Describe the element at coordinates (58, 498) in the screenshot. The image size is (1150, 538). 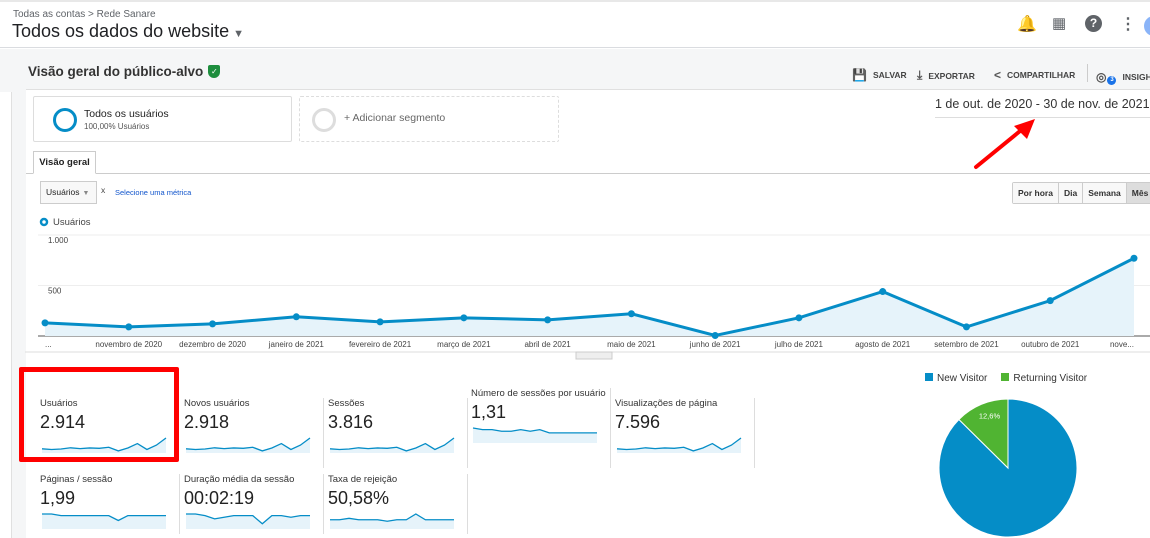
I see `metric-value: 1,99` at that location.